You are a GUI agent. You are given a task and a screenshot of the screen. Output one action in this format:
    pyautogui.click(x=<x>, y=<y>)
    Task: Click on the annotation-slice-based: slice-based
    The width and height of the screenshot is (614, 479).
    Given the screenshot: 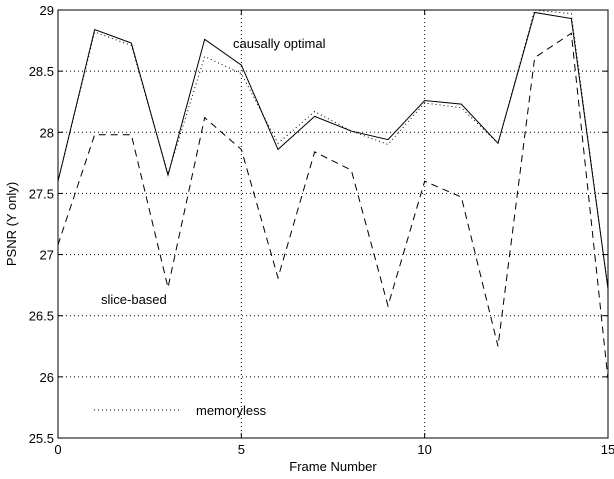 What is the action you would take?
    pyautogui.click(x=134, y=299)
    